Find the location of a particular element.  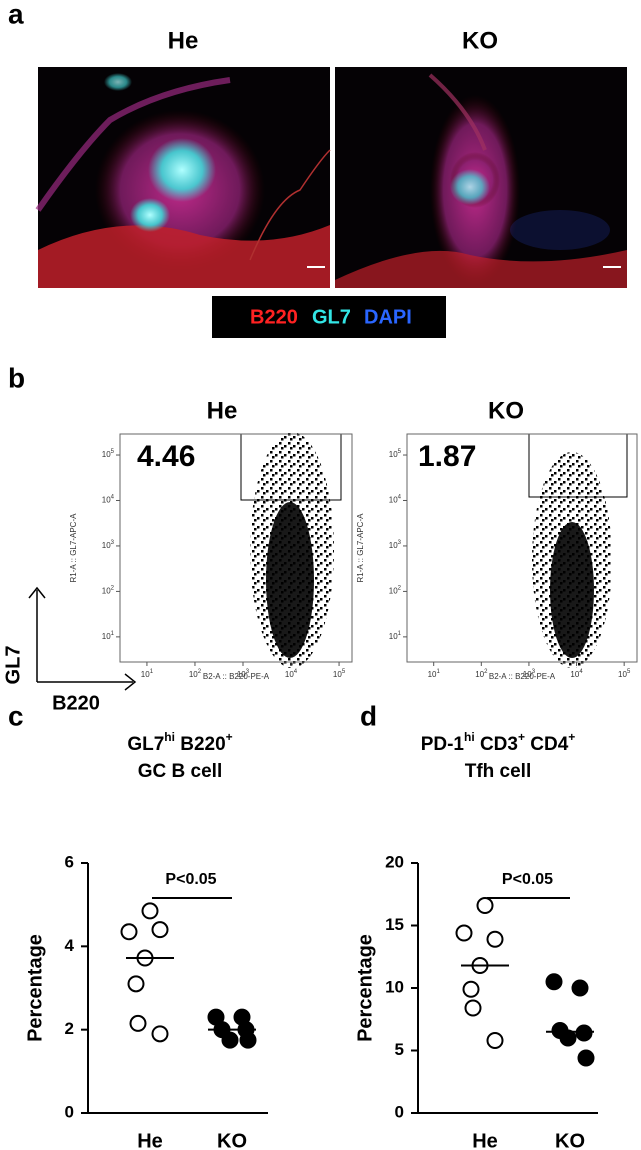

title-text: PD-1 is located at coordinates (443, 744).